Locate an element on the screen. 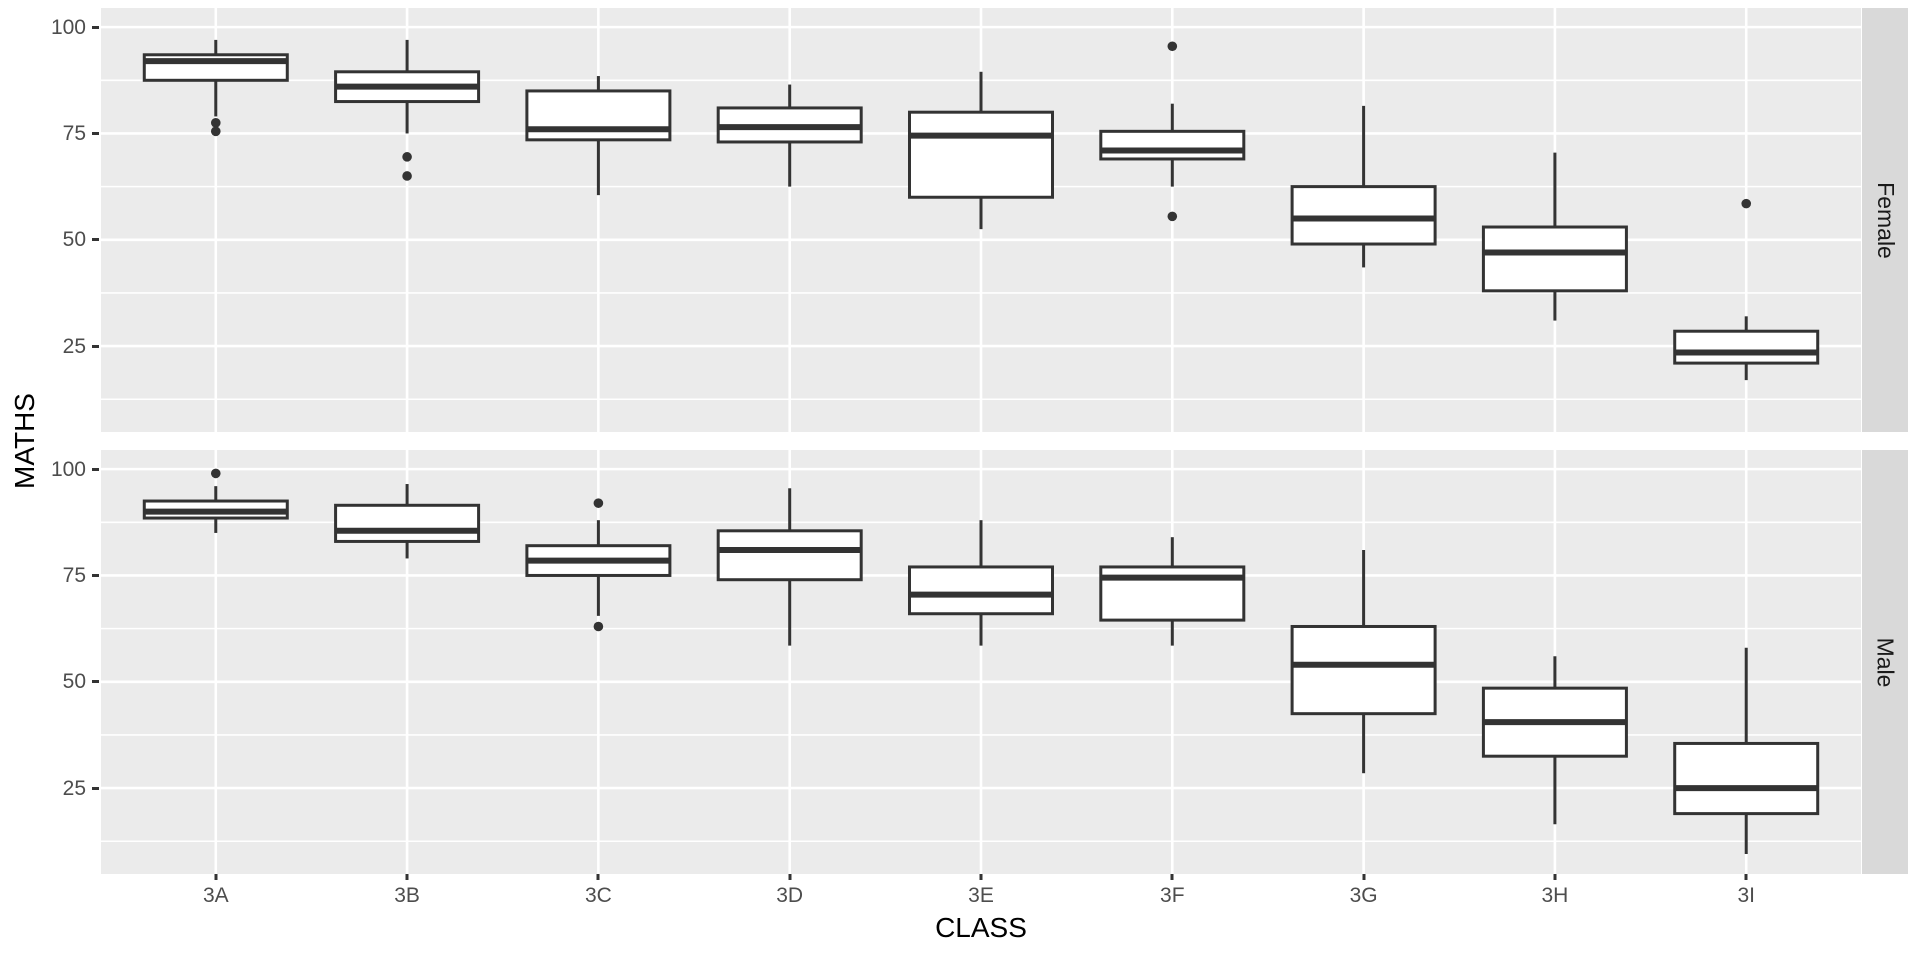 This screenshot has height=960, width=1920. boxplot-3F-female is located at coordinates (1172, 131).